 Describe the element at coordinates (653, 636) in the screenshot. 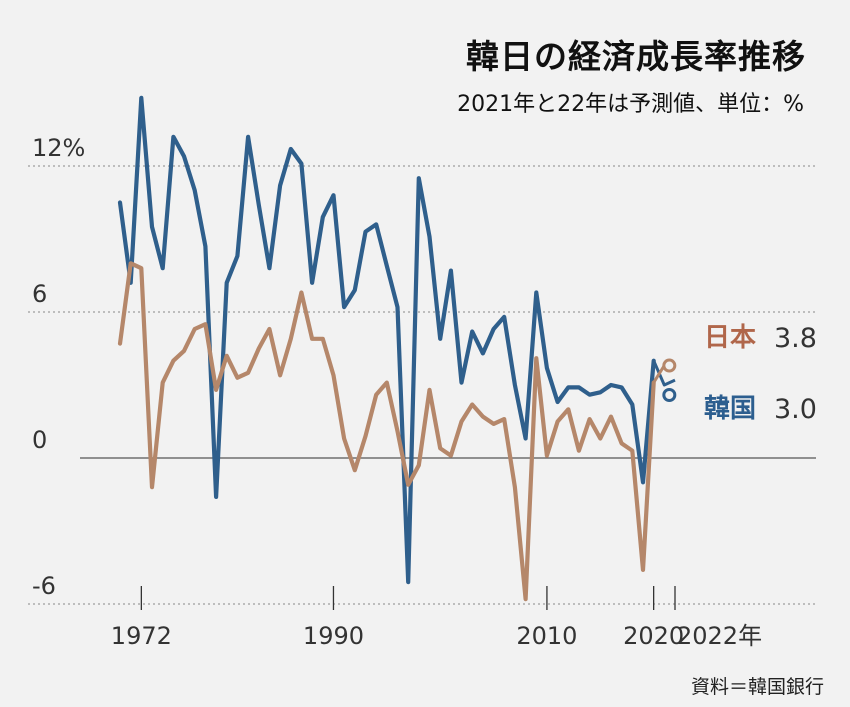

I see `x-tick-label: 2020` at that location.